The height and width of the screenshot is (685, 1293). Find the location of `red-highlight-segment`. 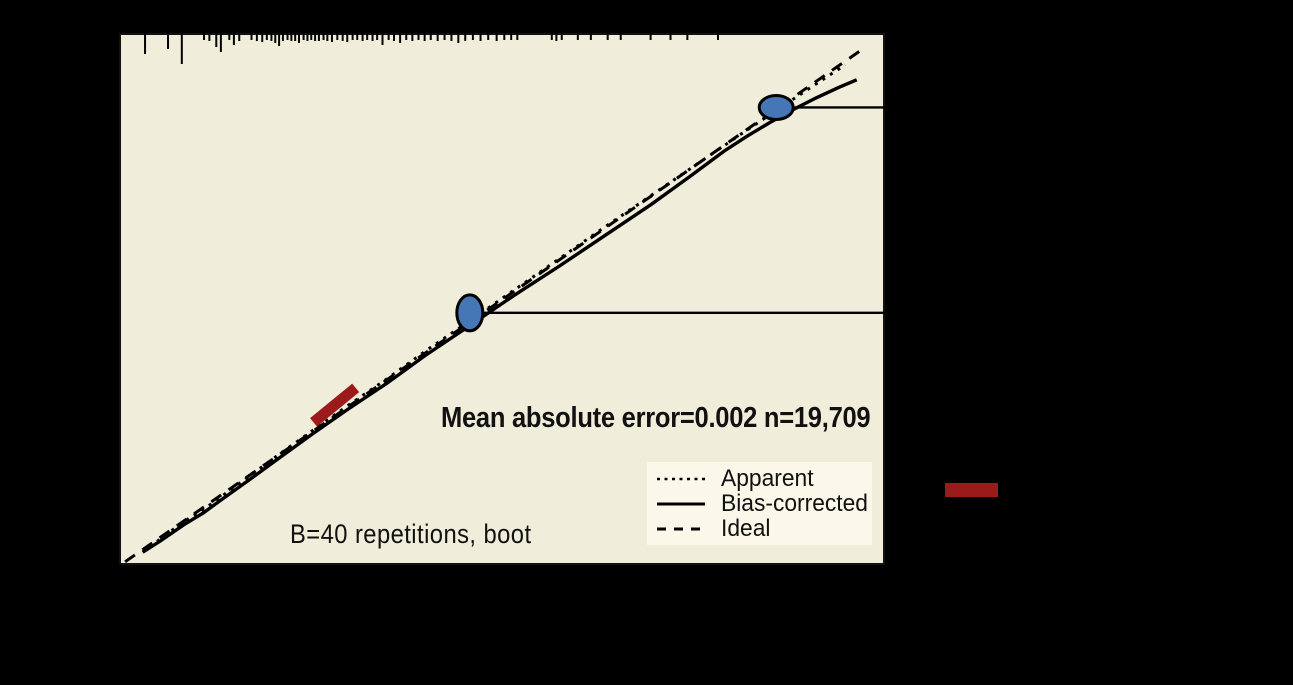

red-highlight-segment is located at coordinates (335, 405).